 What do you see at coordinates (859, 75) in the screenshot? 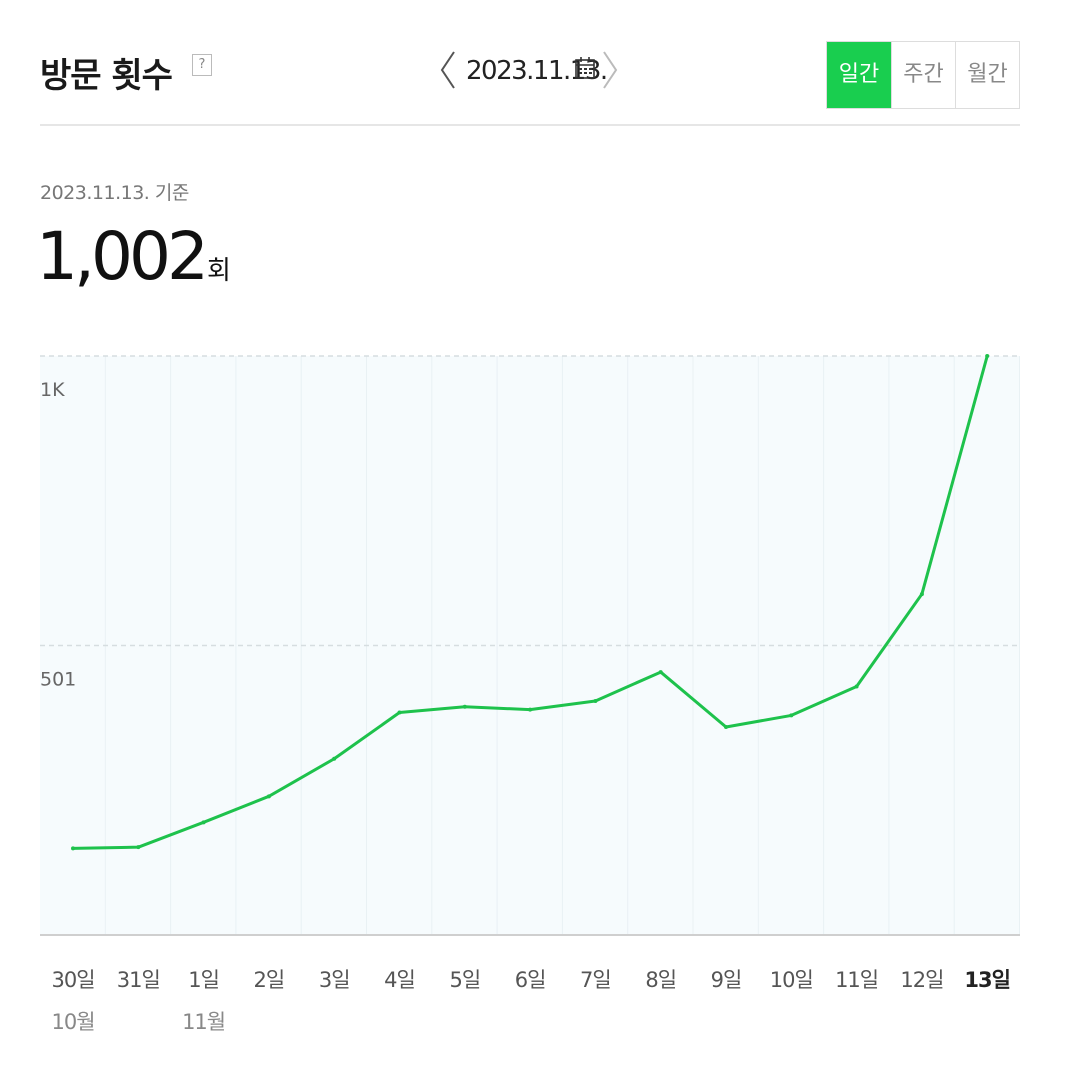
I see `tab-daily: 일간` at bounding box center [859, 75].